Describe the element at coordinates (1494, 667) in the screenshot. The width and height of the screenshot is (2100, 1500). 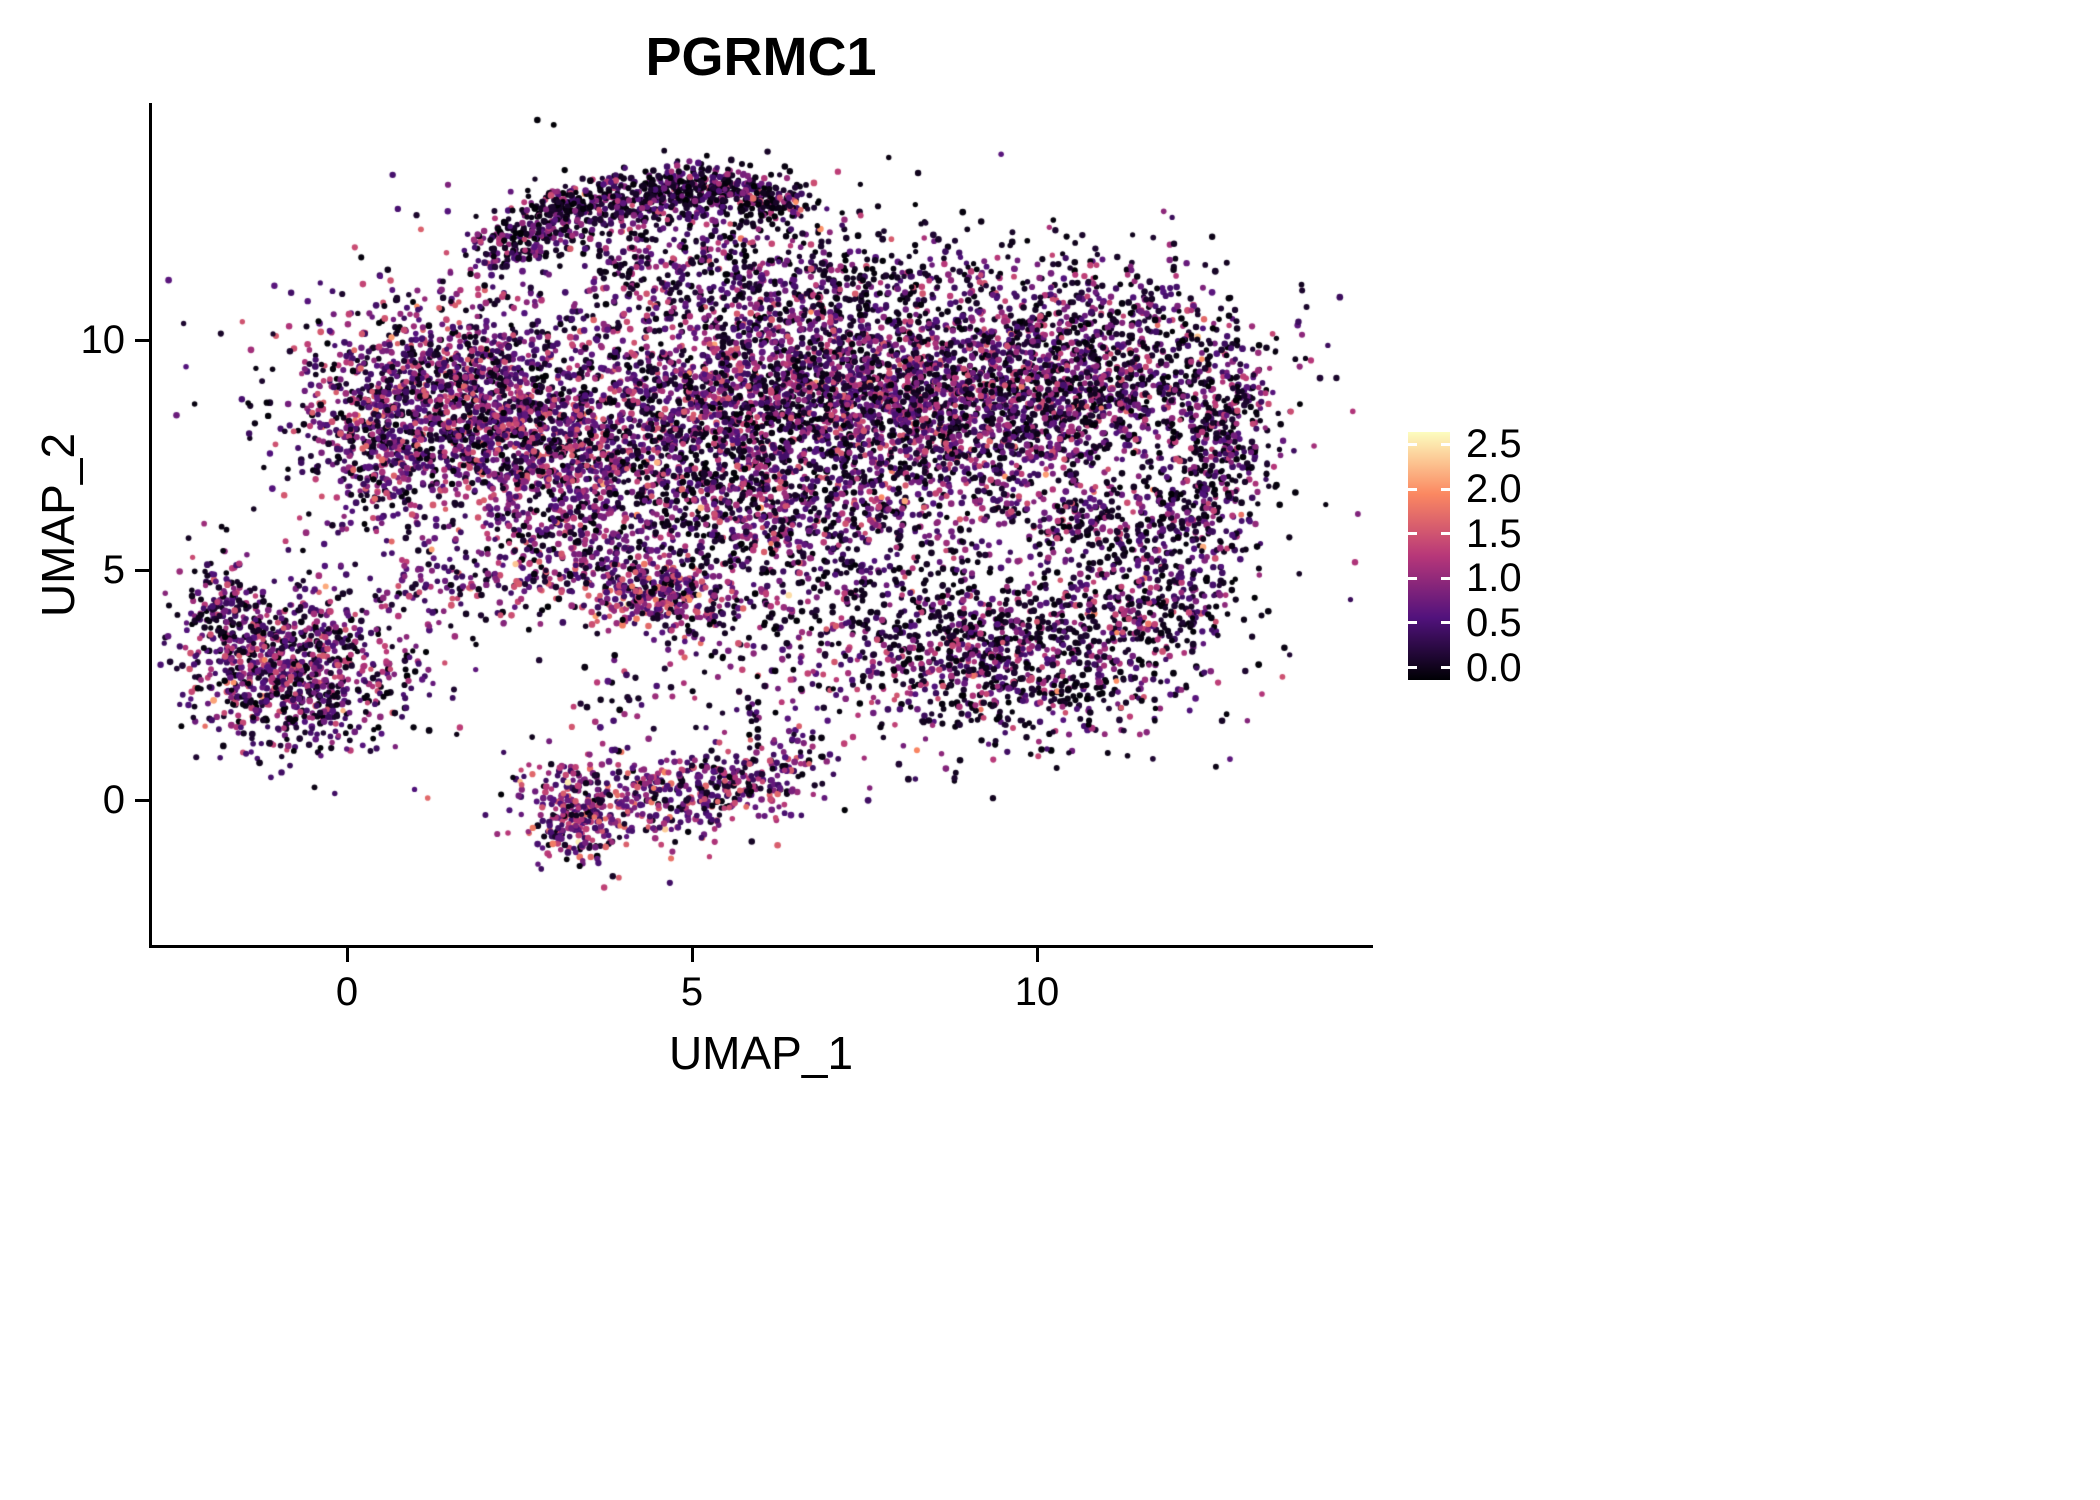
I see `colorbar-tick-label: 0.0` at that location.